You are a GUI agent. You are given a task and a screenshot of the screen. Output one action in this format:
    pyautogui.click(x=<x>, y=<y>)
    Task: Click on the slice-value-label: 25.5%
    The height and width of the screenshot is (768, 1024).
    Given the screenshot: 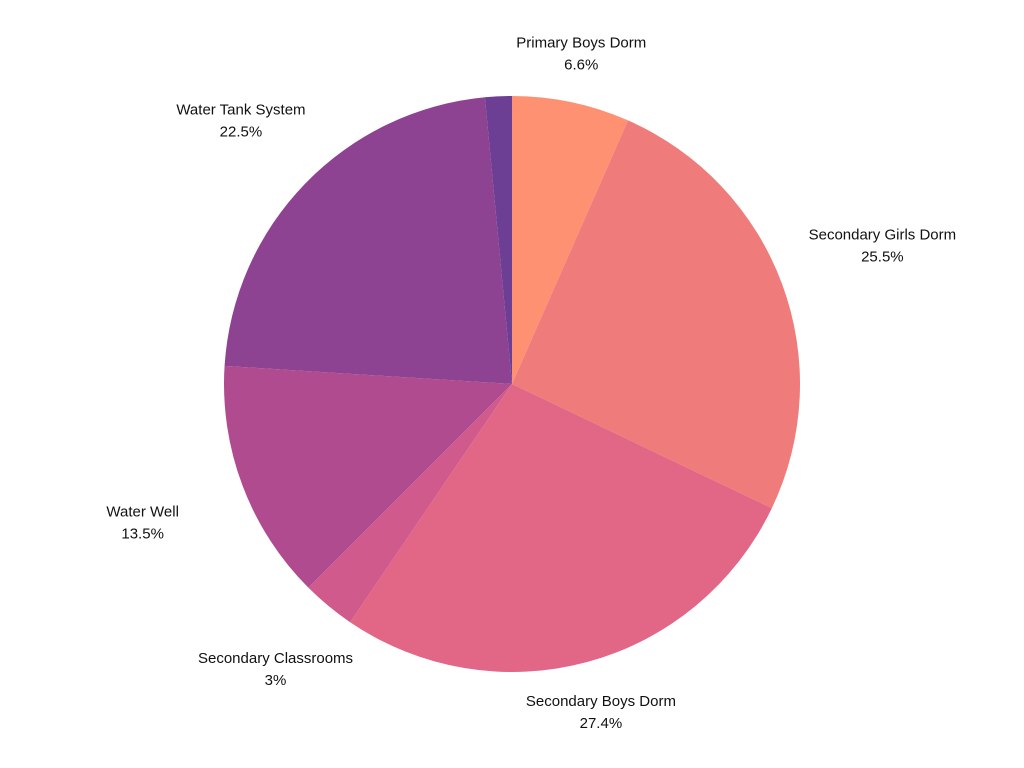 What is the action you would take?
    pyautogui.click(x=882, y=257)
    